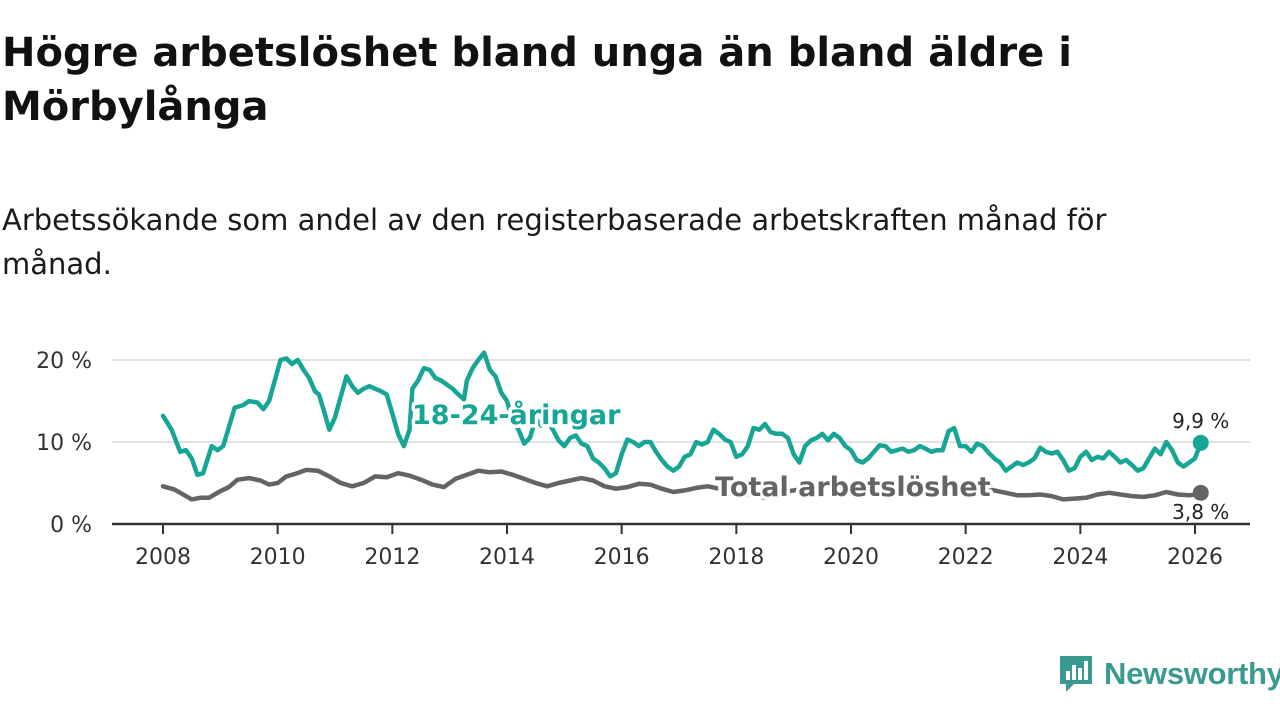 The height and width of the screenshot is (720, 1280). What do you see at coordinates (71, 525) in the screenshot?
I see `y-tick-label-0: 0 %` at bounding box center [71, 525].